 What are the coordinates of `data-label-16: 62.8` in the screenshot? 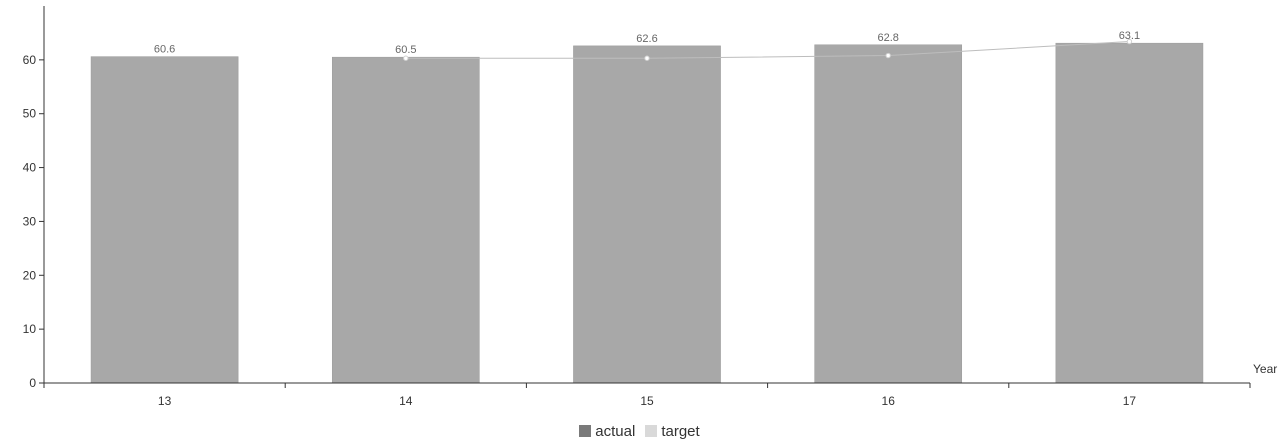 It's located at (887, 38).